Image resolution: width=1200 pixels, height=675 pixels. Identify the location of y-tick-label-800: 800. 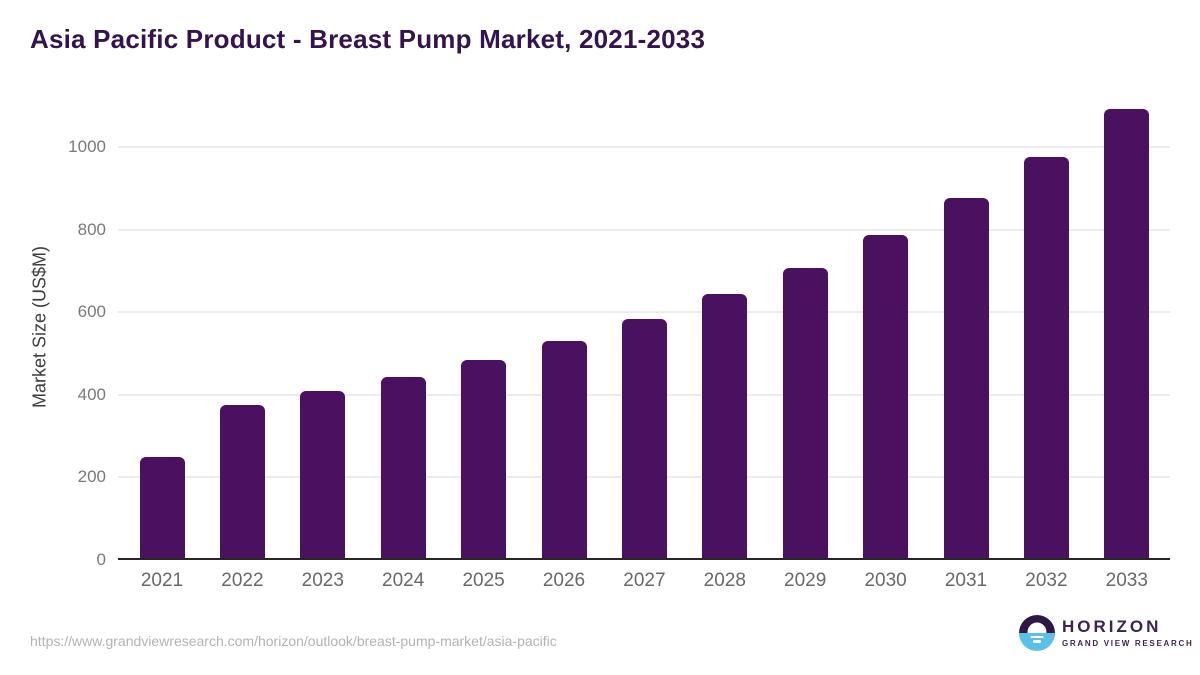
(91, 229).